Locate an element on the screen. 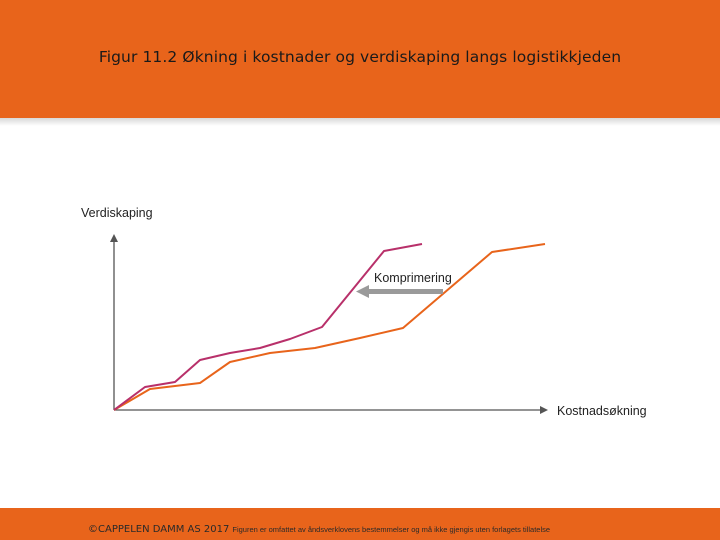 The width and height of the screenshot is (720, 540). compressed-chain-line is located at coordinates (268, 327).